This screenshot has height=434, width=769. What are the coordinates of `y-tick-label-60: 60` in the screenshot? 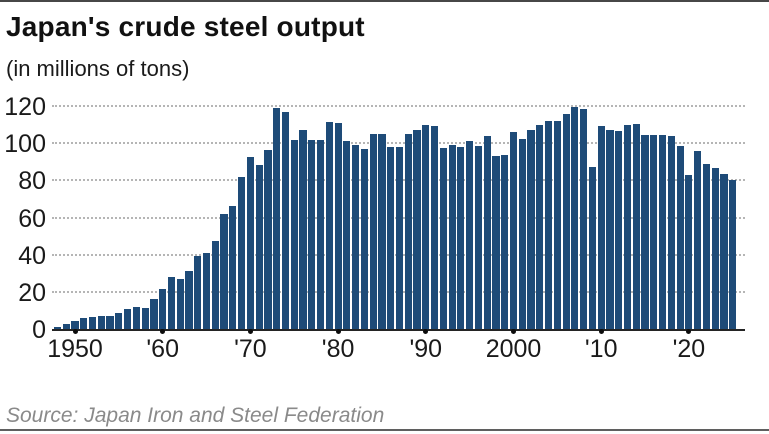 It's located at (32, 218).